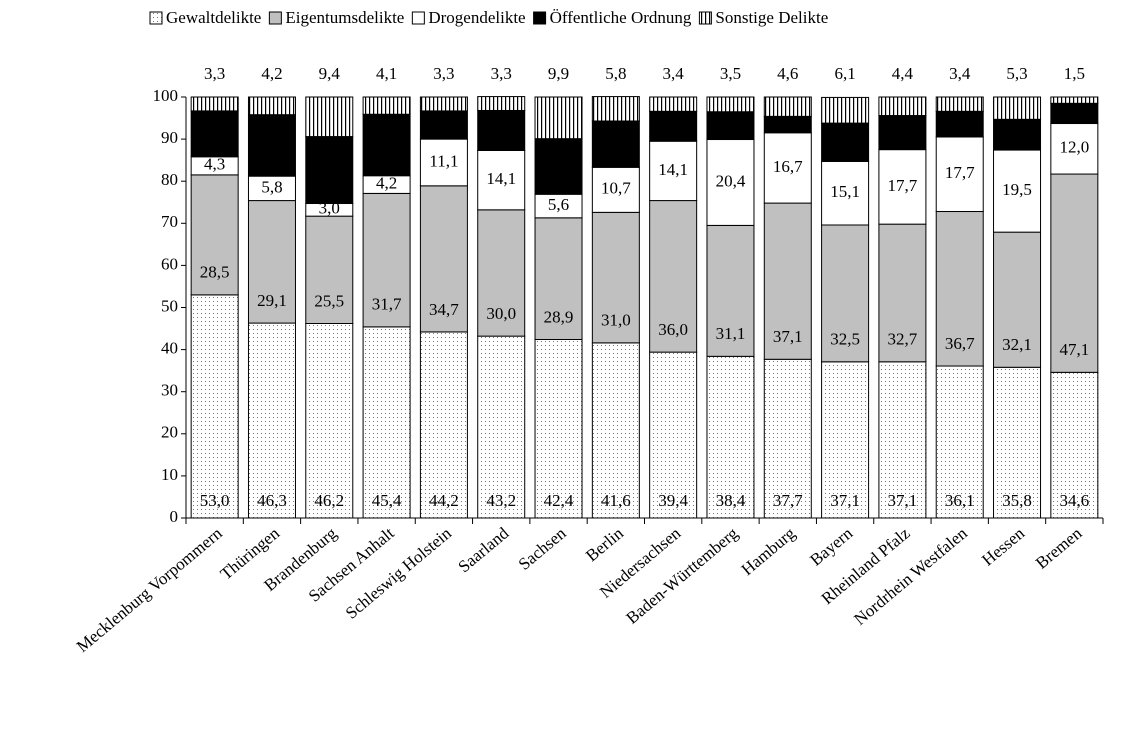 Image resolution: width=1121 pixels, height=753 pixels. What do you see at coordinates (169, 348) in the screenshot?
I see `y-tick-label: 40` at bounding box center [169, 348].